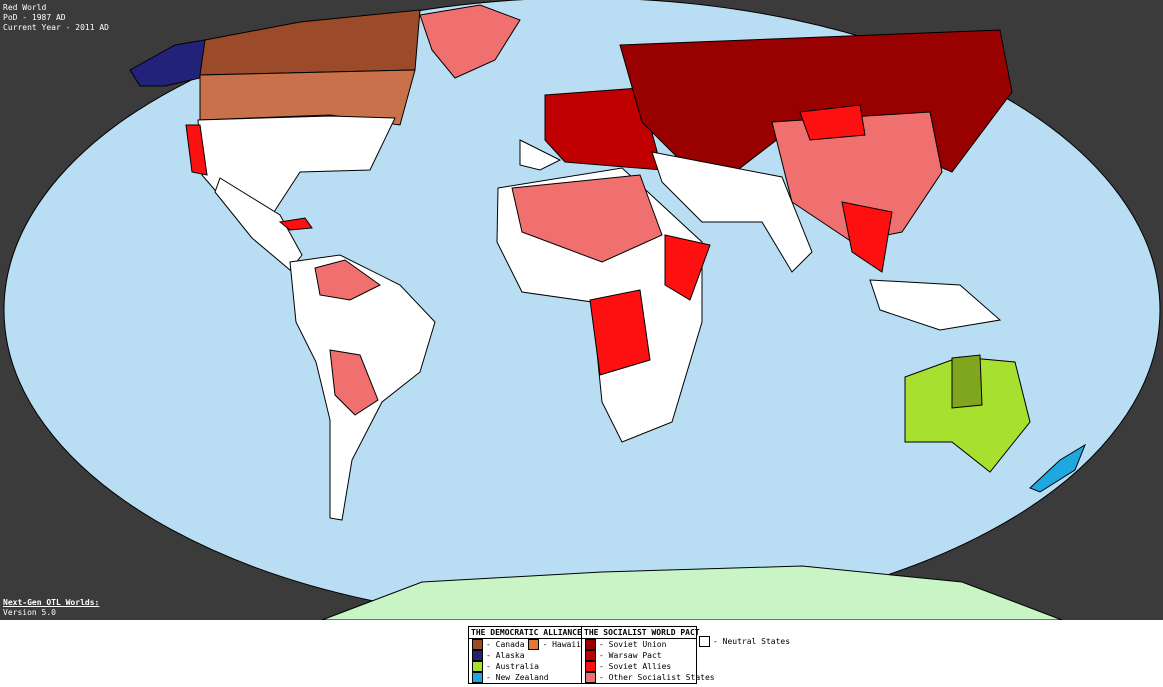 This screenshot has height=687, width=1163. I want to click on legend-label: - Canada, so click(505, 644).